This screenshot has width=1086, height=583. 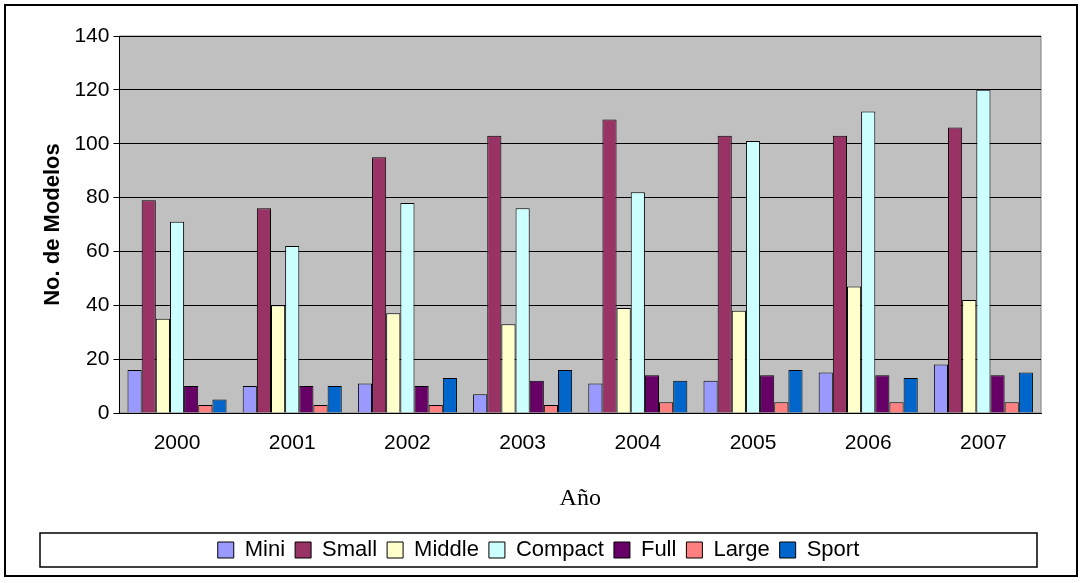 I want to click on legend-label: Middle, so click(x=446, y=549).